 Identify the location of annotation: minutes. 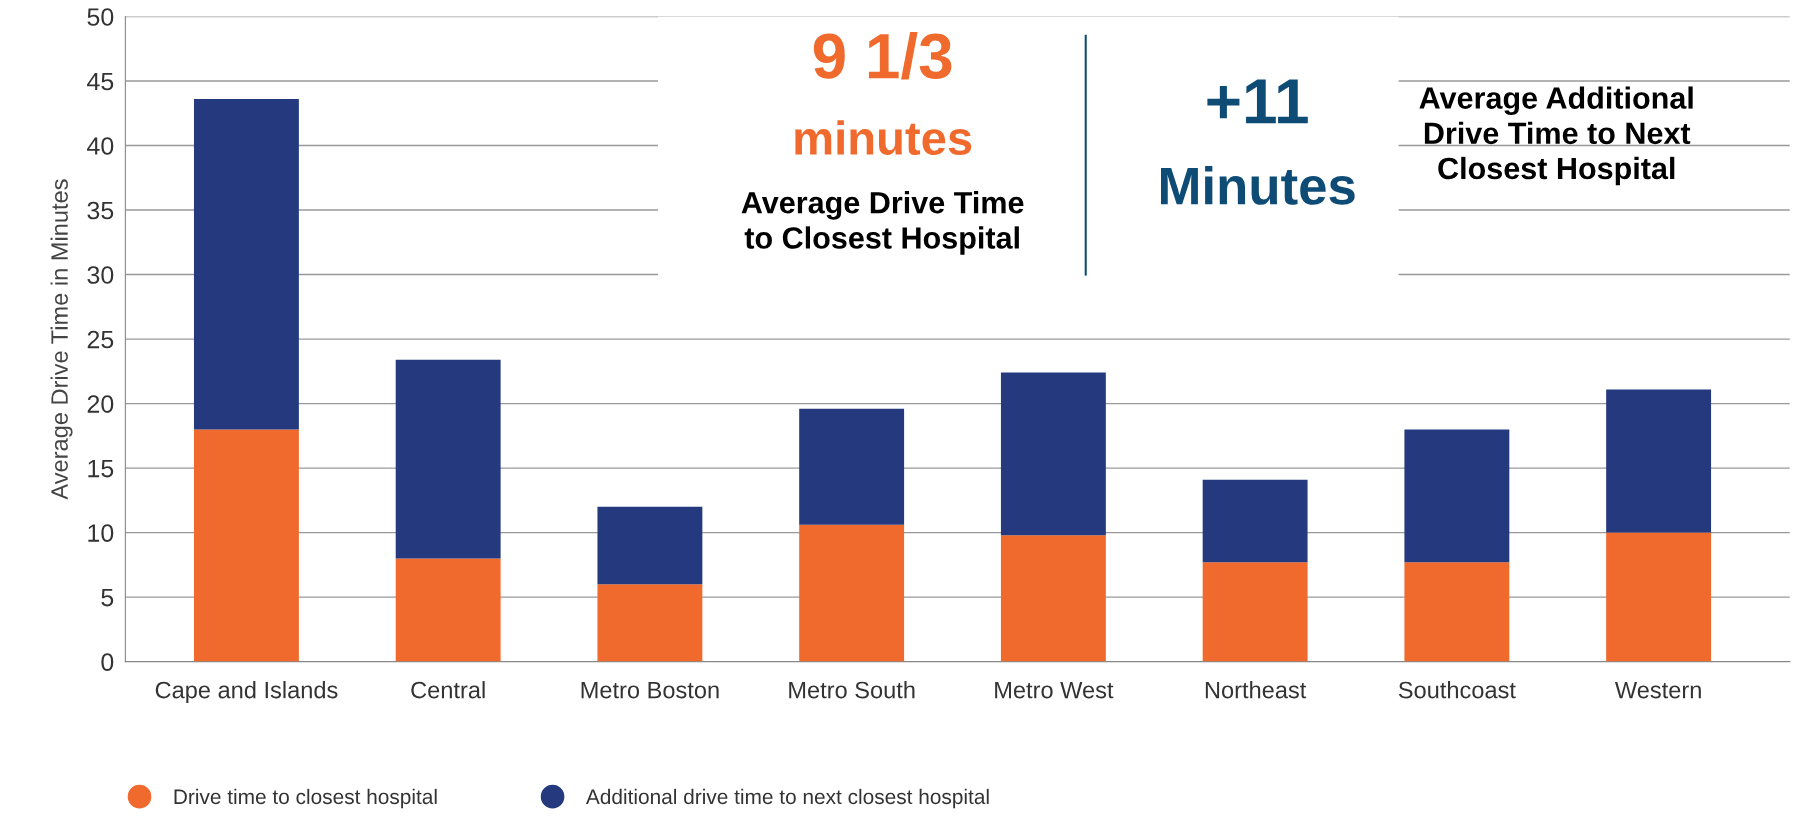
(883, 137).